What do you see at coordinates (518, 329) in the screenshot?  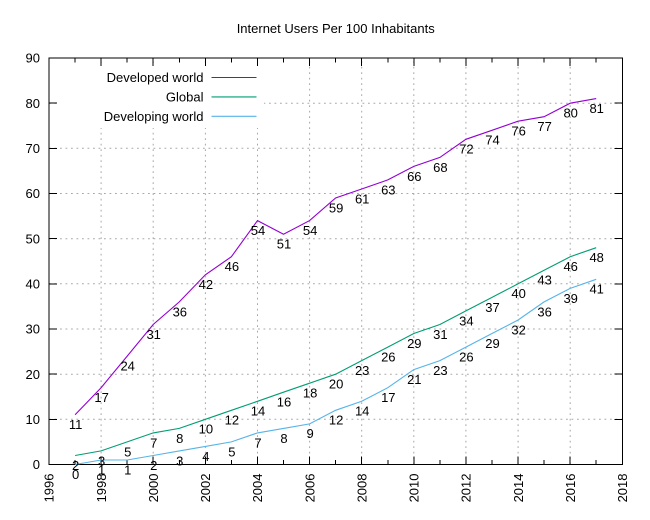 I see `svg-text: 32` at bounding box center [518, 329].